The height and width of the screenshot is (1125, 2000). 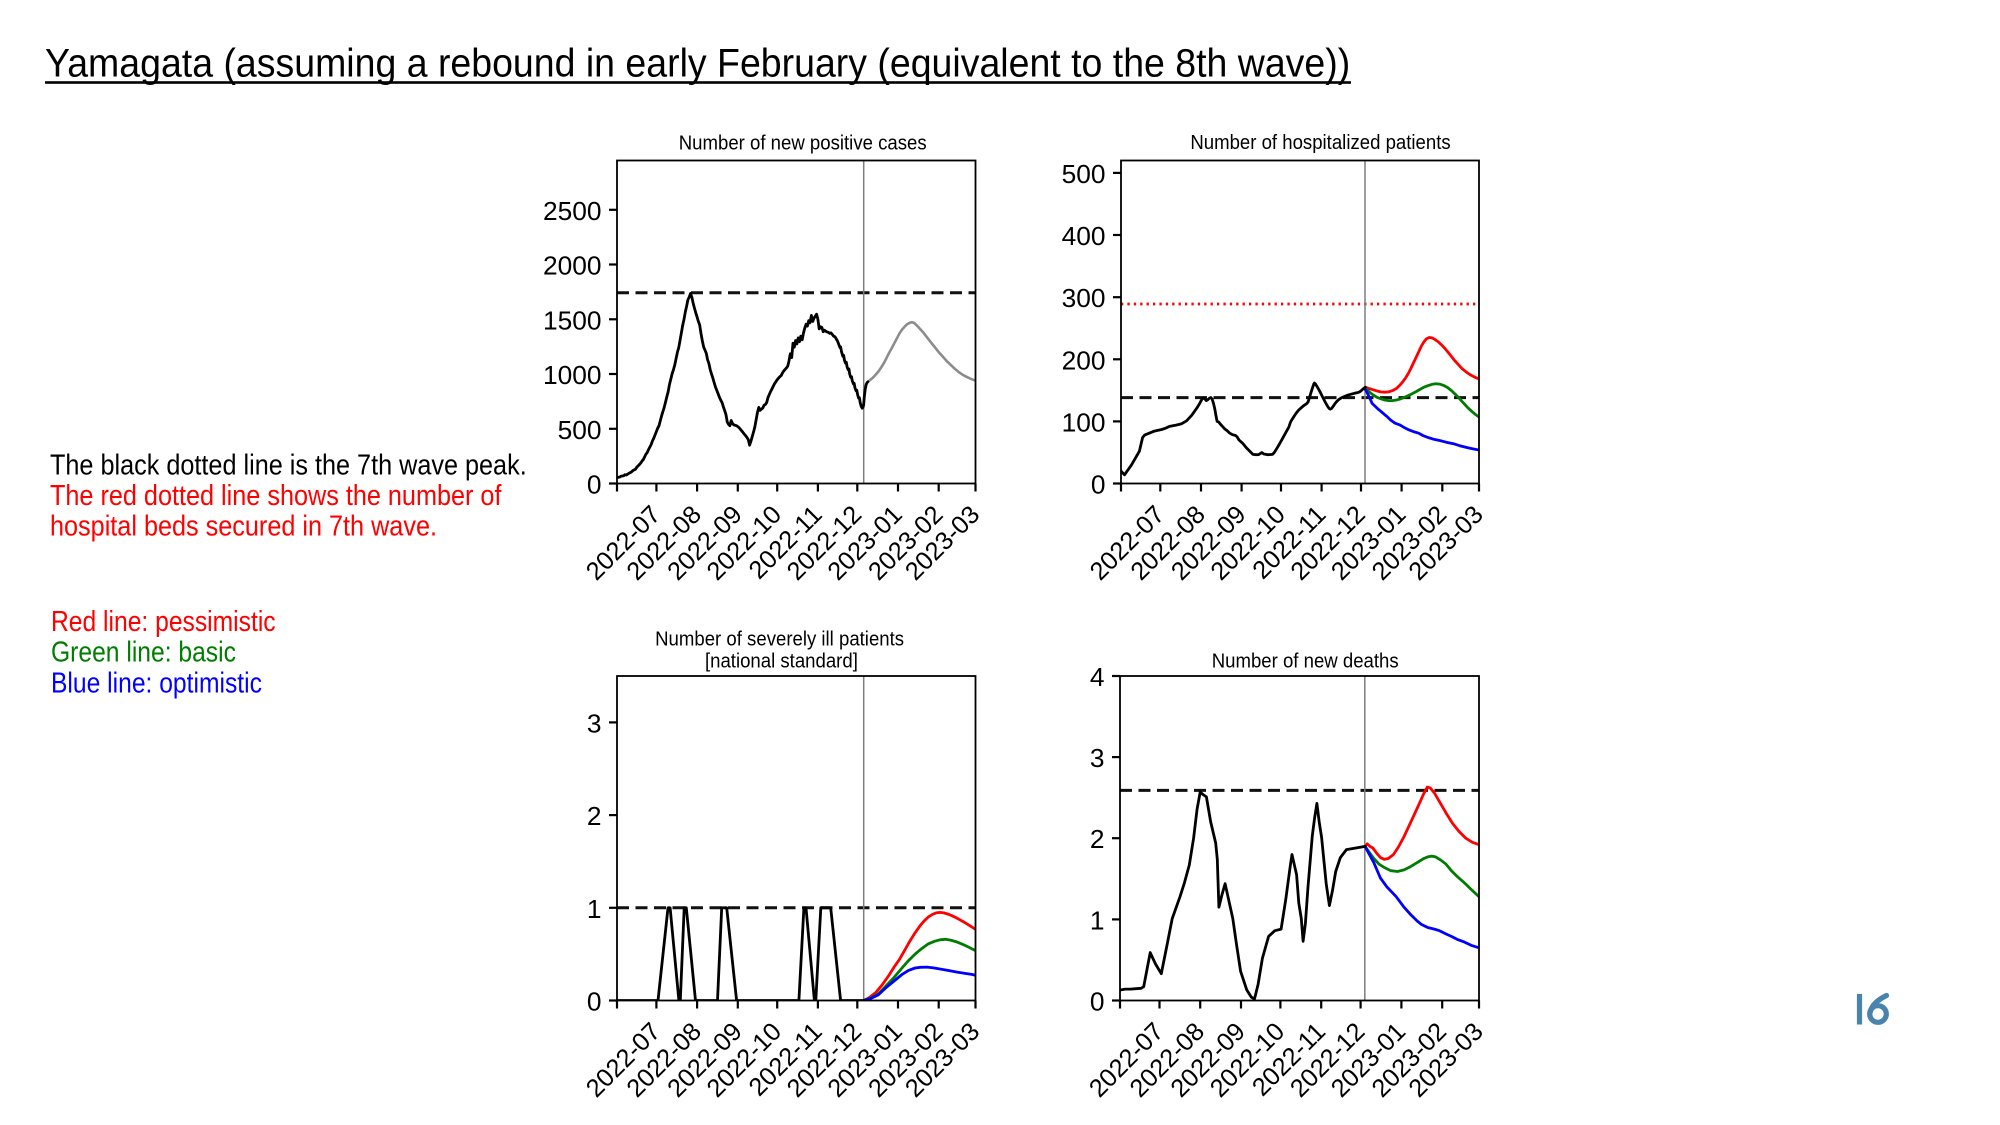 What do you see at coordinates (143, 652) in the screenshot?
I see `svg-text: Green line: basic` at bounding box center [143, 652].